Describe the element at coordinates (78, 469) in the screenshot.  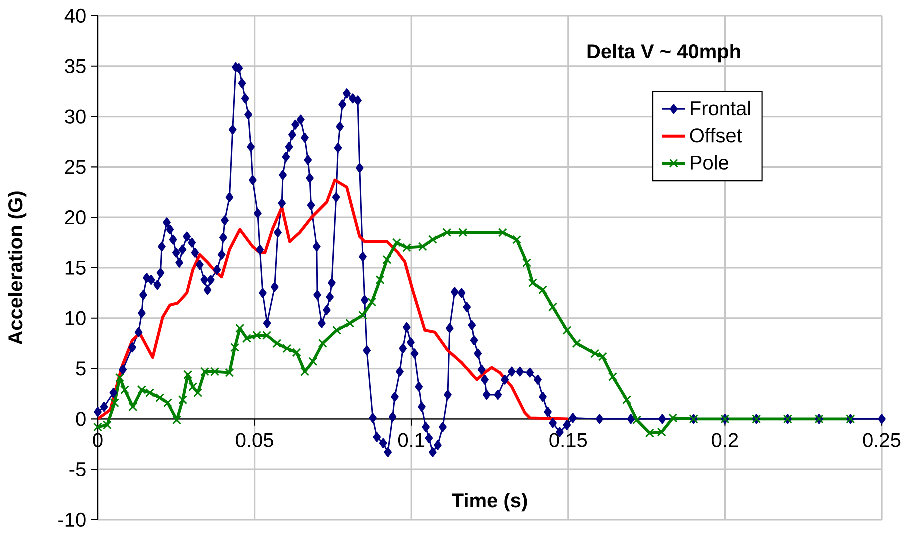
I see `y-tick-label: -5` at that location.